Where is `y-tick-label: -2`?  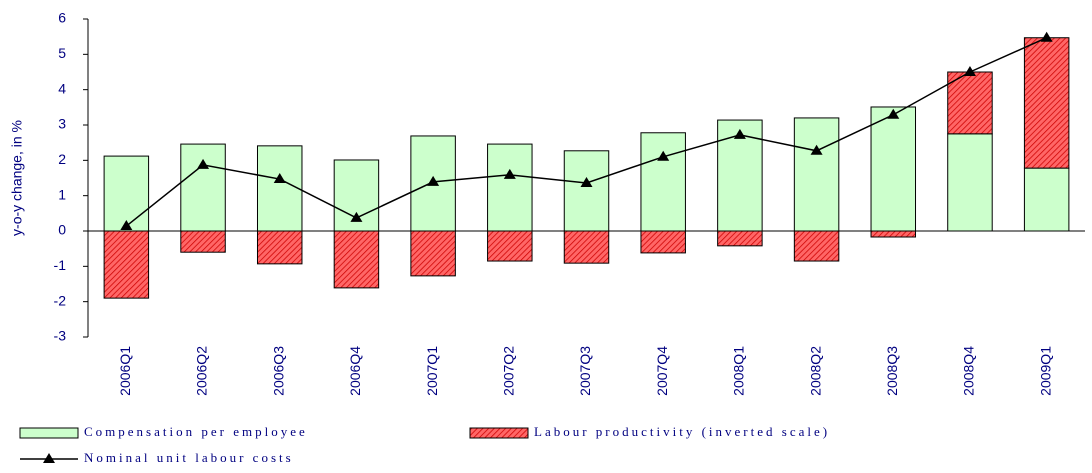
y-tick-label: -2 is located at coordinates (60, 300).